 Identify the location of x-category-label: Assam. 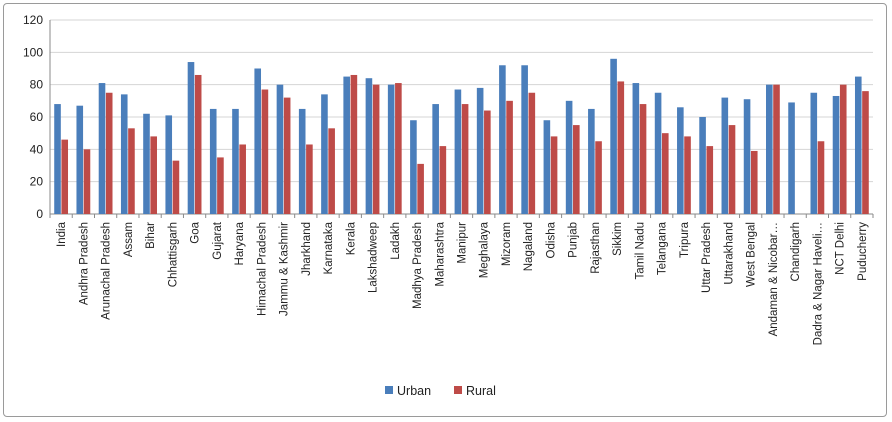
(129, 239).